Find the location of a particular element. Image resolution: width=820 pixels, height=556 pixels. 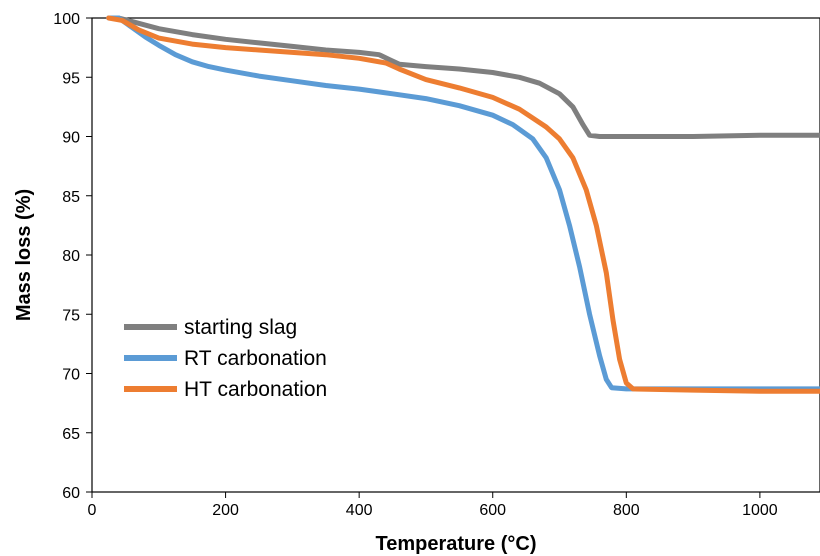

x-tick-label: 0 is located at coordinates (92, 510).